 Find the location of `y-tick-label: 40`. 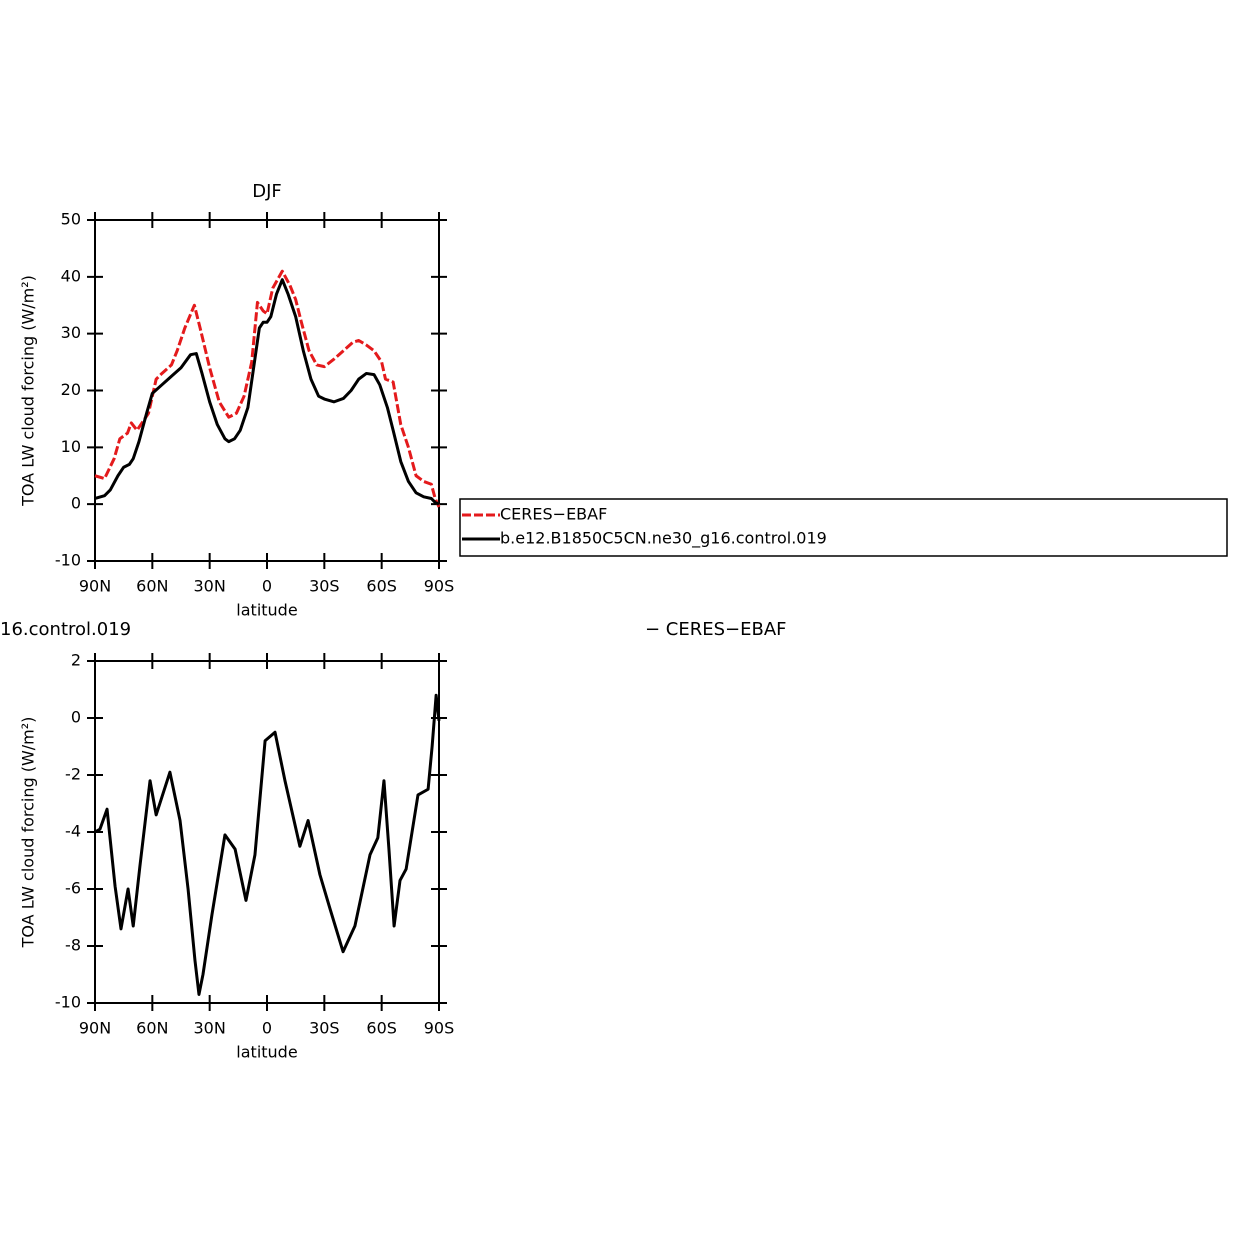

y-tick-label: 40 is located at coordinates (71, 275).